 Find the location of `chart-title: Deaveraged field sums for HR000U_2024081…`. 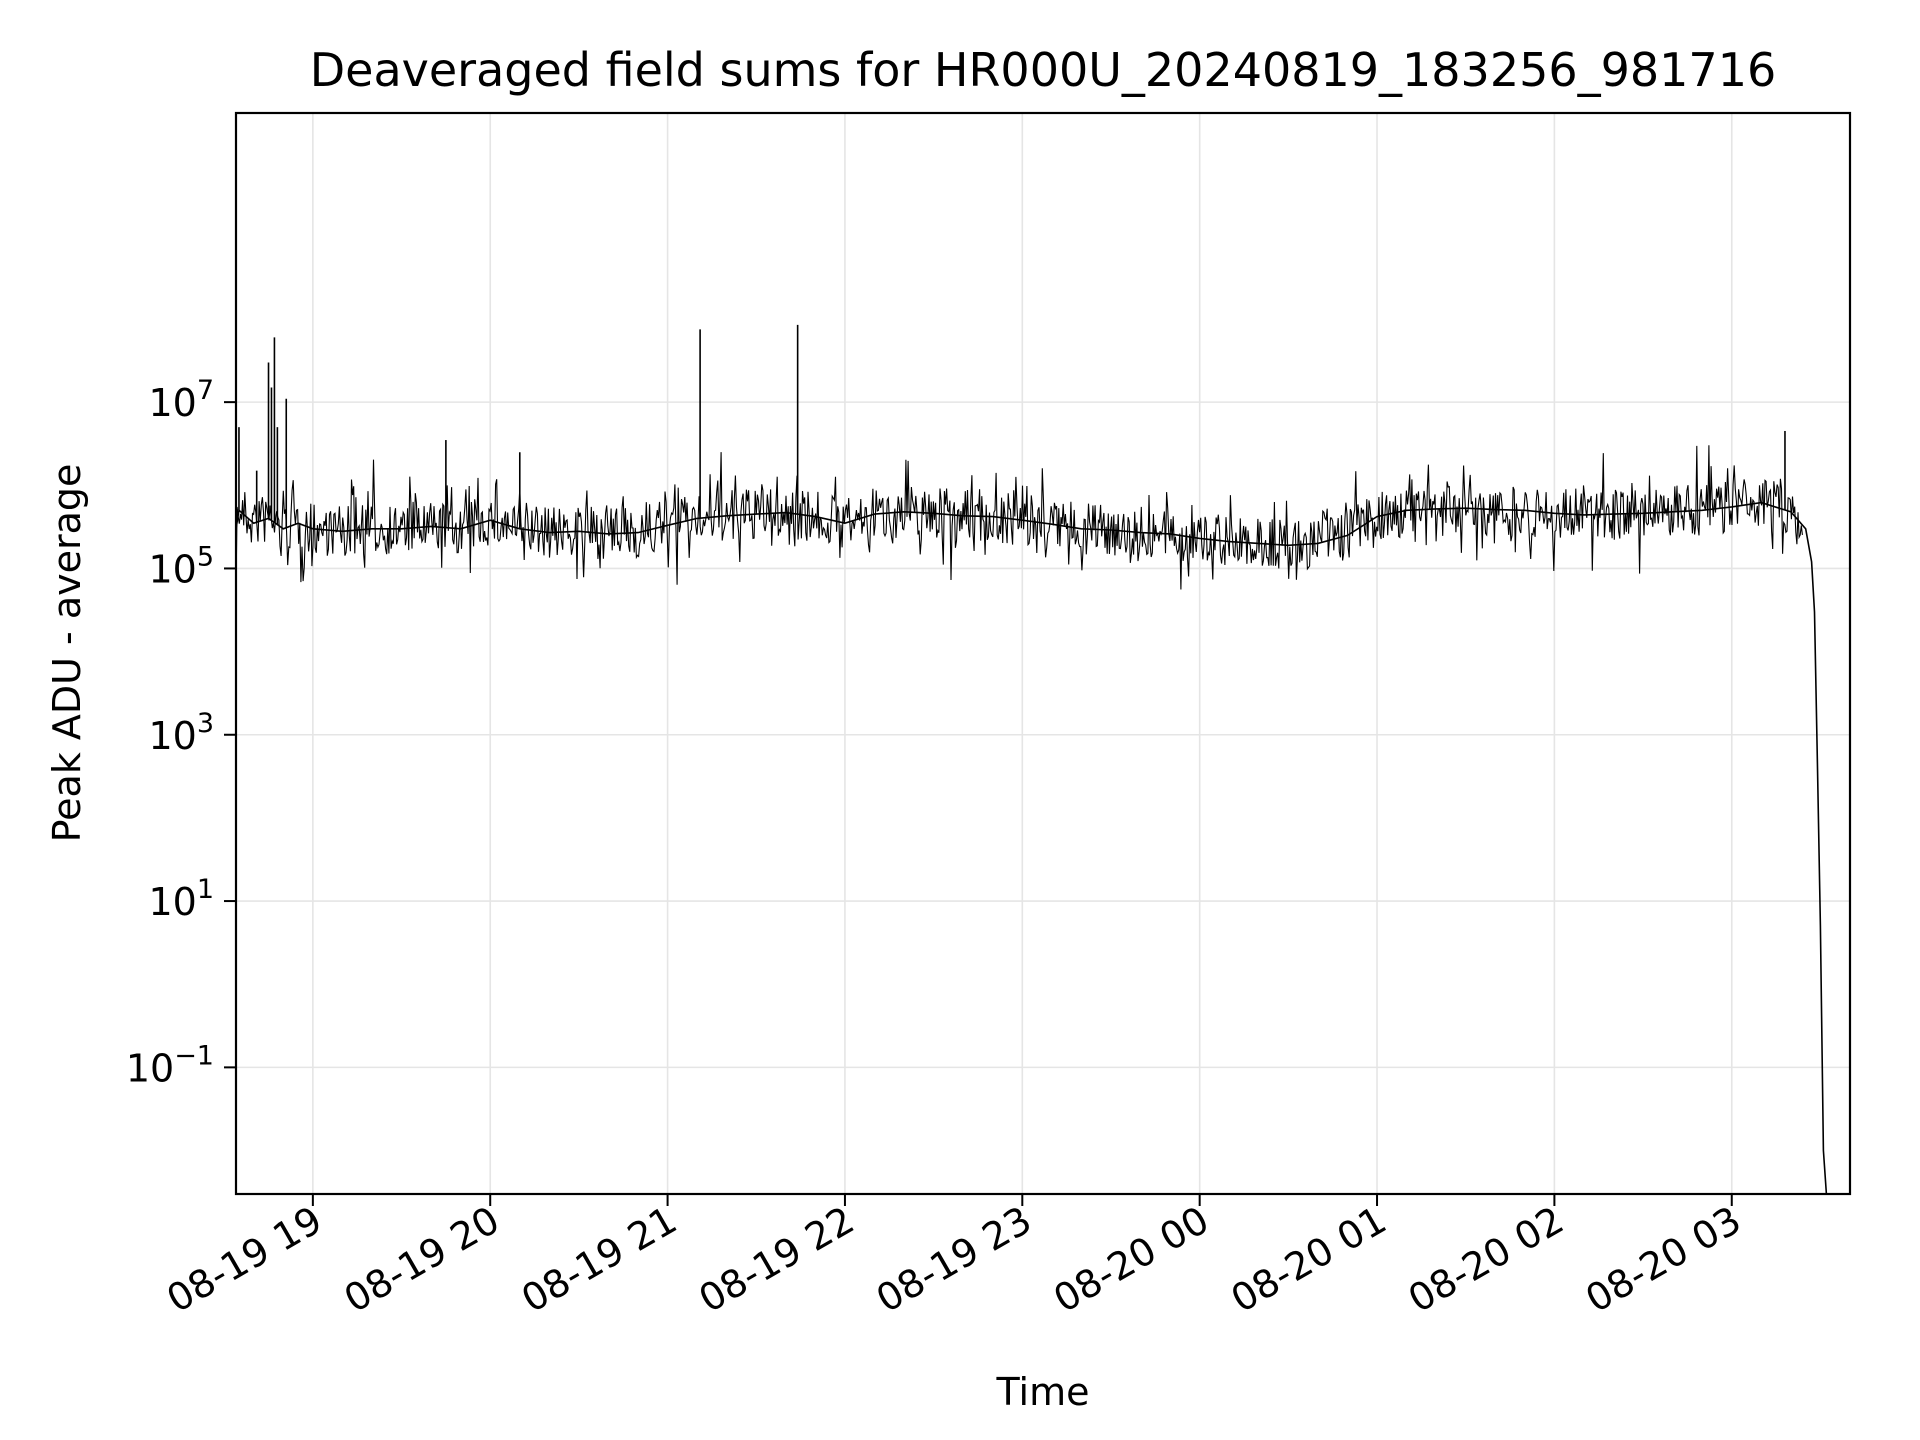

chart-title: Deaveraged field sums for HR000U_2024081… is located at coordinates (1043, 70).